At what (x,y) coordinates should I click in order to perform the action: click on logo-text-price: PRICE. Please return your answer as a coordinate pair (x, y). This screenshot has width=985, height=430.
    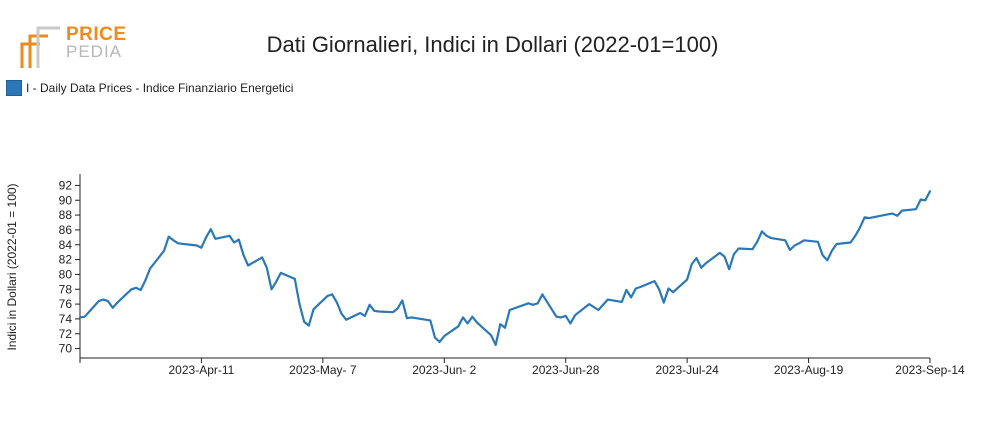
    Looking at the image, I should click on (96, 34).